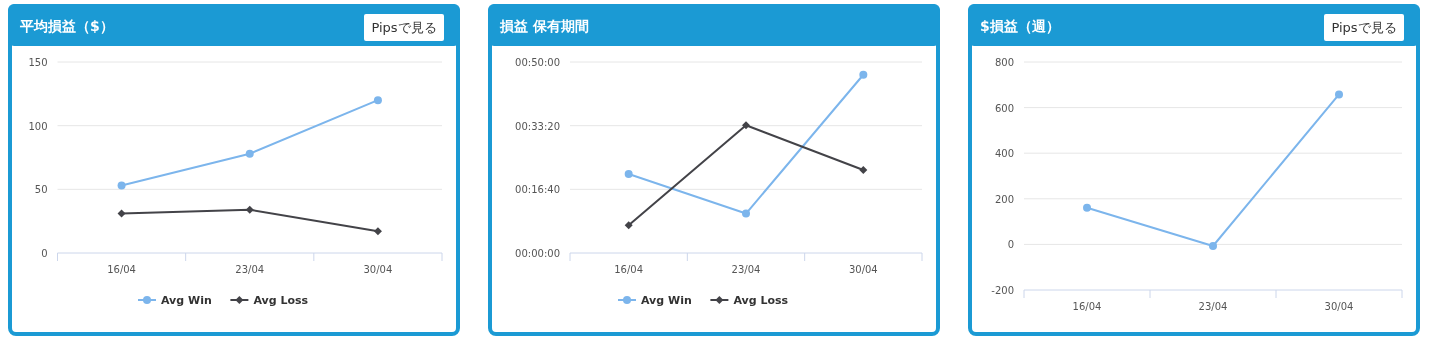 The height and width of the screenshot is (340, 1429). Describe the element at coordinates (1020, 26) in the screenshot. I see `chart-title: $損益（週）` at that location.